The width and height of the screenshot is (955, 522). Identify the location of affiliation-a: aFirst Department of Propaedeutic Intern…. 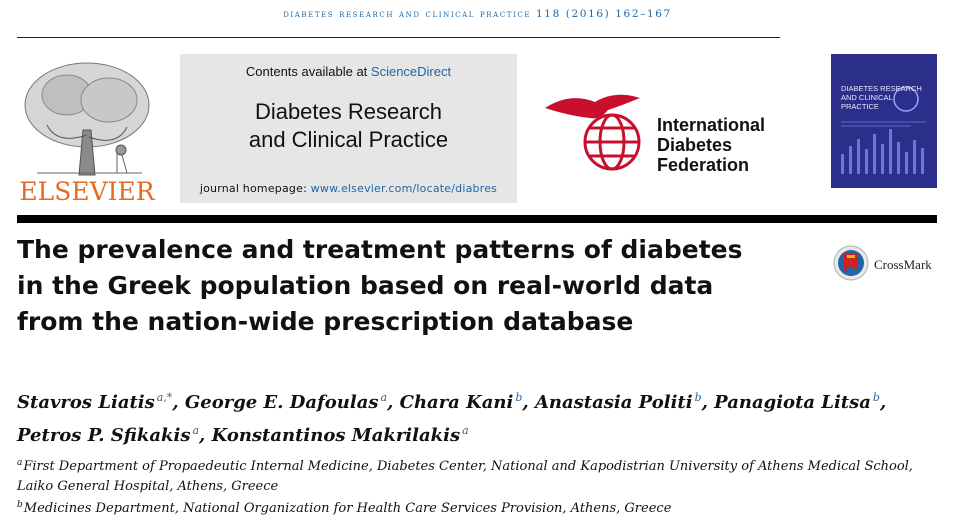
(482, 475).